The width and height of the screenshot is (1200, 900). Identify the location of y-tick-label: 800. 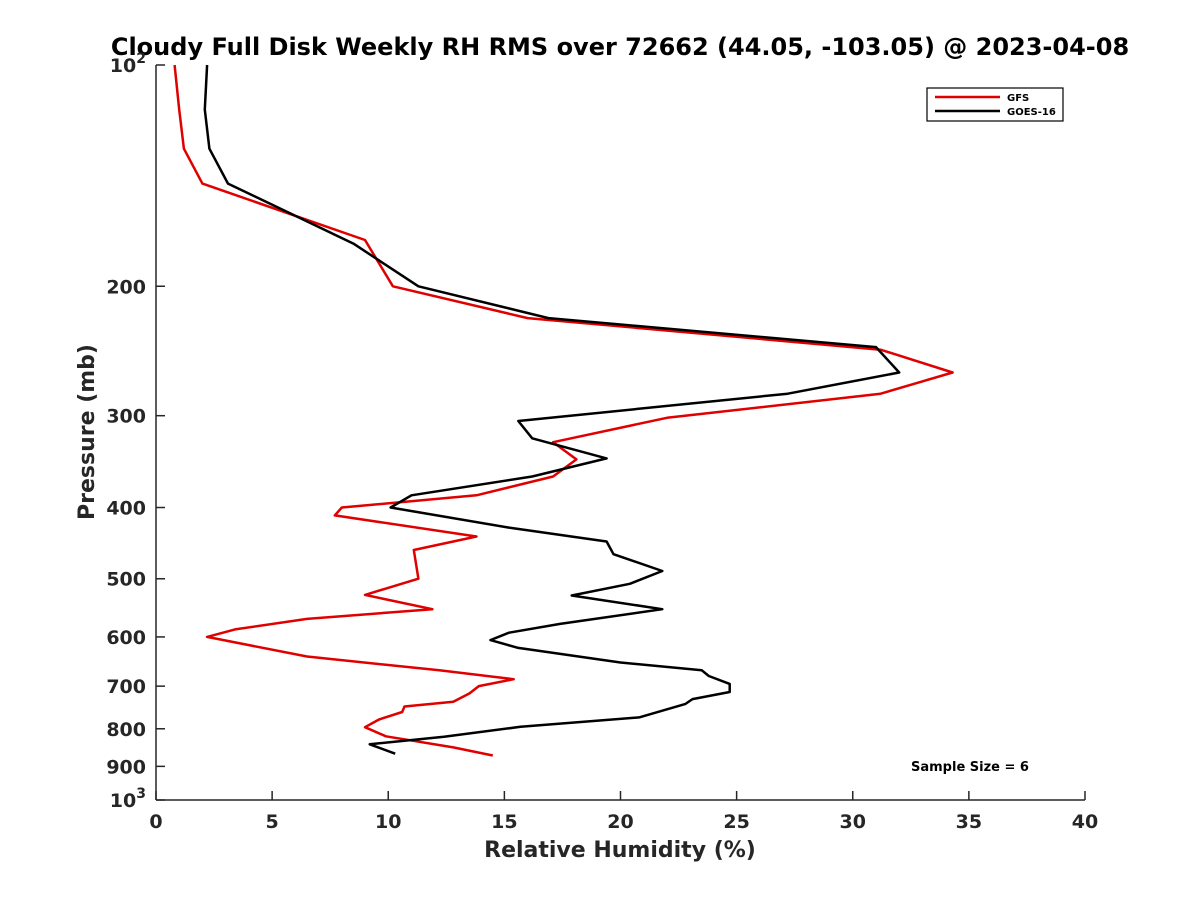
(126, 730).